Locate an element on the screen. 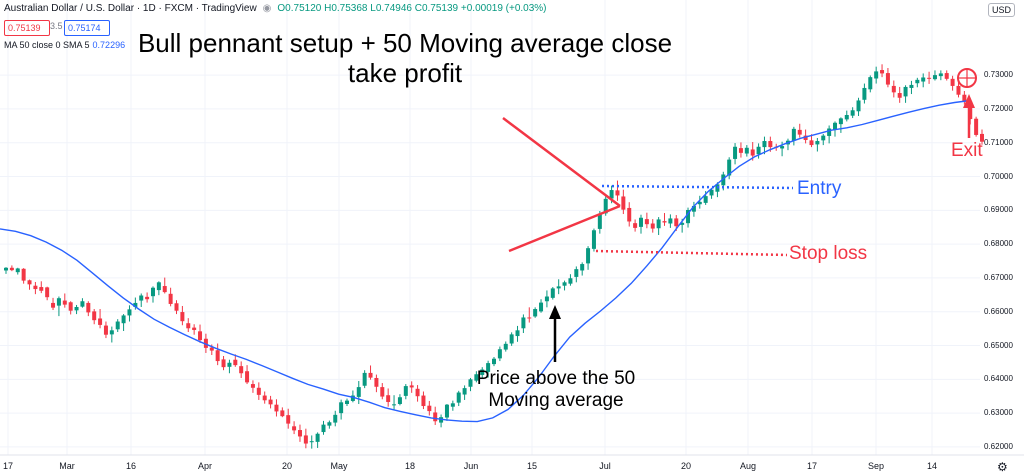 This screenshot has height=475, width=1024. gear-icon: ⚙ is located at coordinates (1002, 467).